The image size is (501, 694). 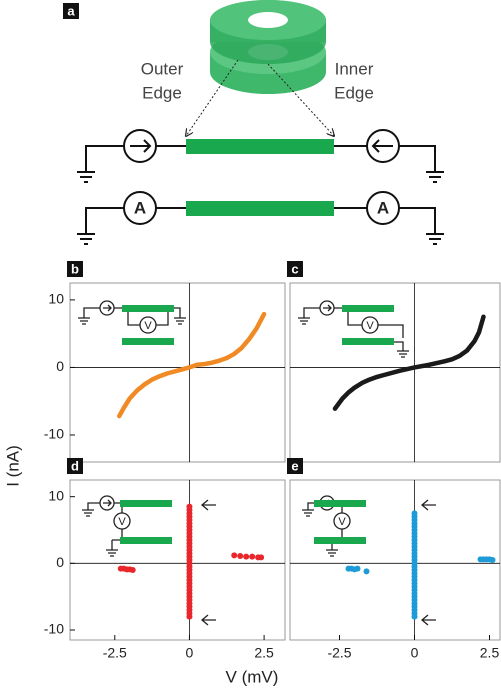 I want to click on panel-label: b, so click(x=75, y=268).